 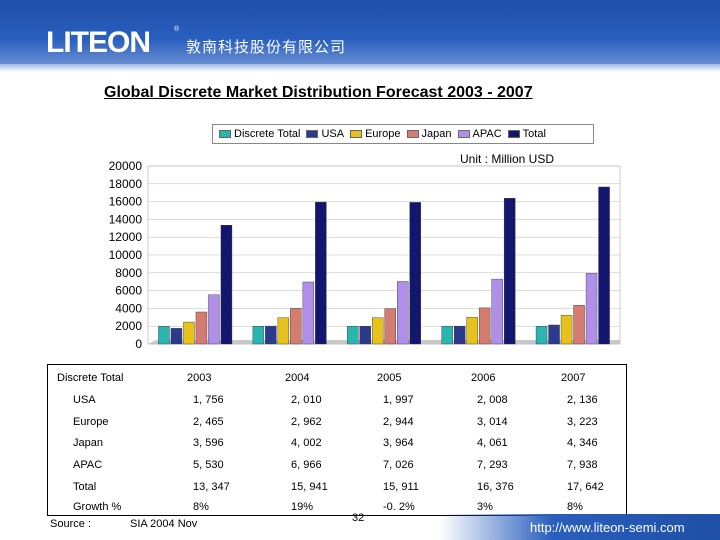 I want to click on table-cell: -0. 2%, so click(x=399, y=507).